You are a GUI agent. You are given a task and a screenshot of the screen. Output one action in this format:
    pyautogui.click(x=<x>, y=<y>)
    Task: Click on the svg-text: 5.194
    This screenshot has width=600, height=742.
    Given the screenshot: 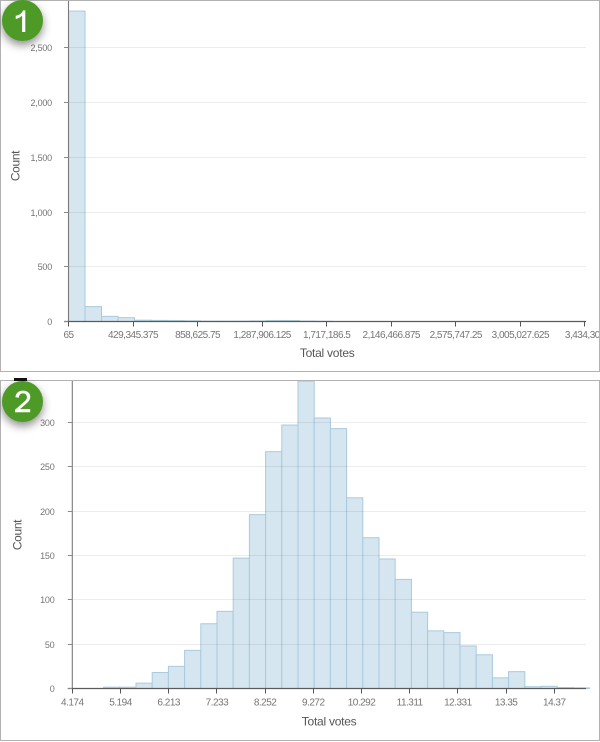 What is the action you would take?
    pyautogui.click(x=120, y=703)
    